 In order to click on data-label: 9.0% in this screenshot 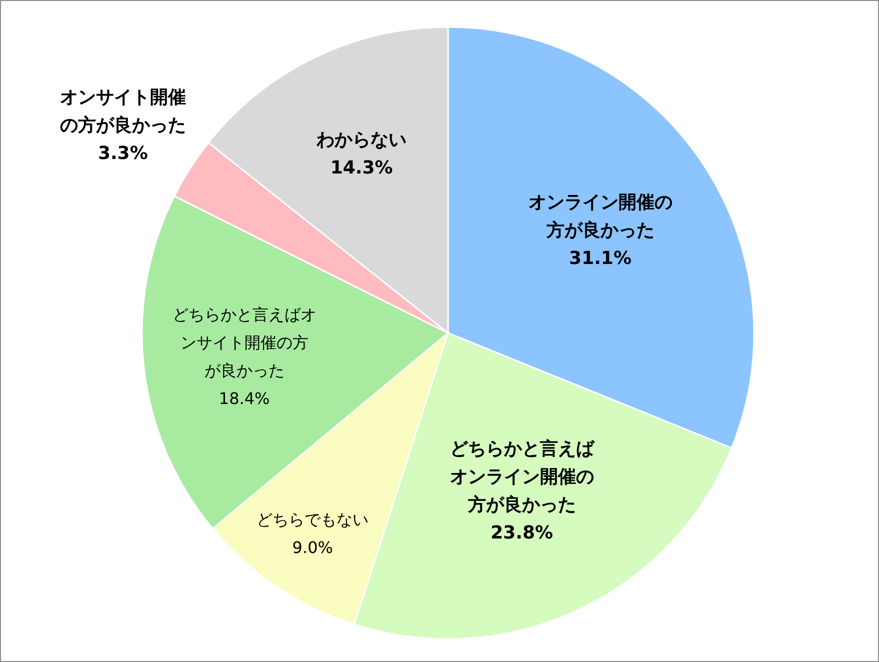, I will do `click(312, 547)`.